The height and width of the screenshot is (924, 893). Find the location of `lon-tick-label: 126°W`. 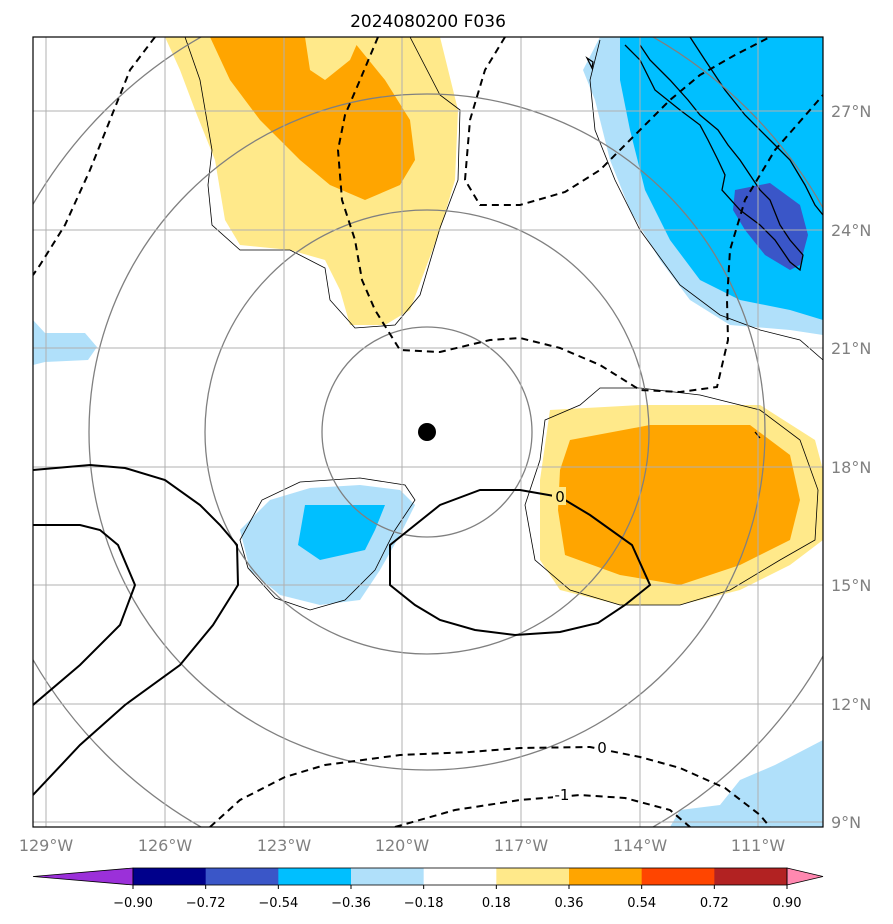

lon-tick-label: 126°W is located at coordinates (165, 845).